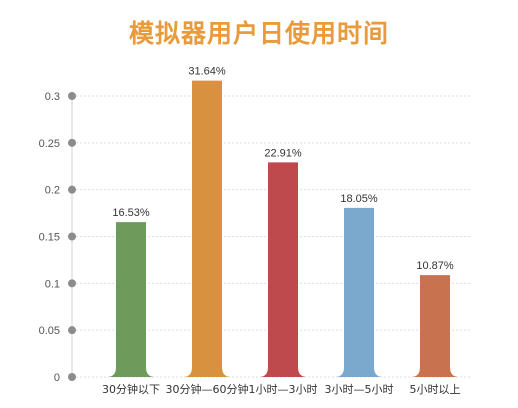 The height and width of the screenshot is (408, 518). Describe the element at coordinates (283, 389) in the screenshot. I see `category-label: 1小时—3小时` at that location.